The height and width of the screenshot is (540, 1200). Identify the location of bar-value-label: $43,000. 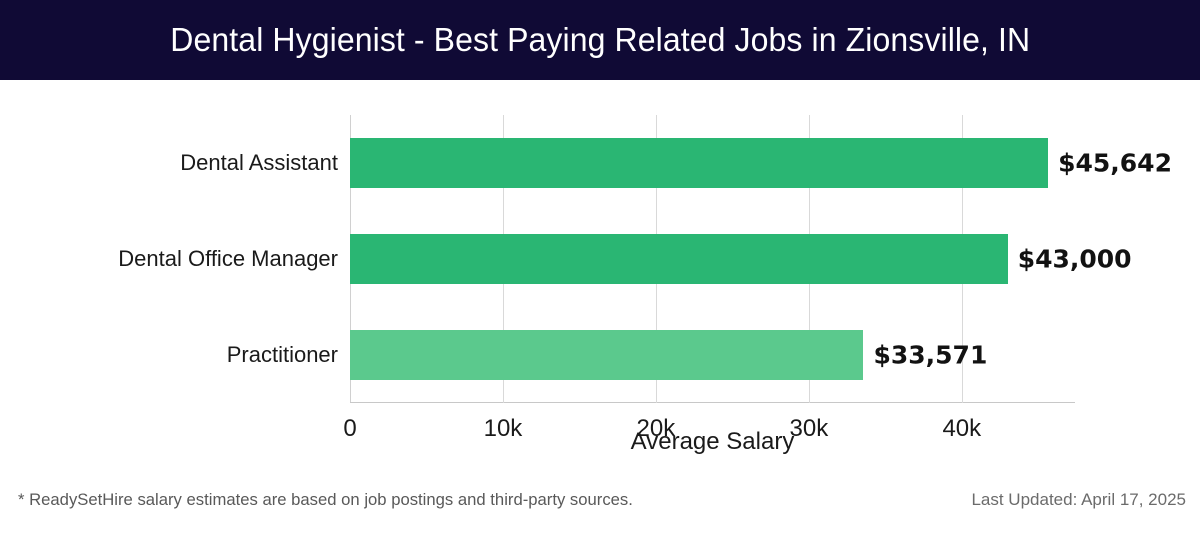
(1074, 259).